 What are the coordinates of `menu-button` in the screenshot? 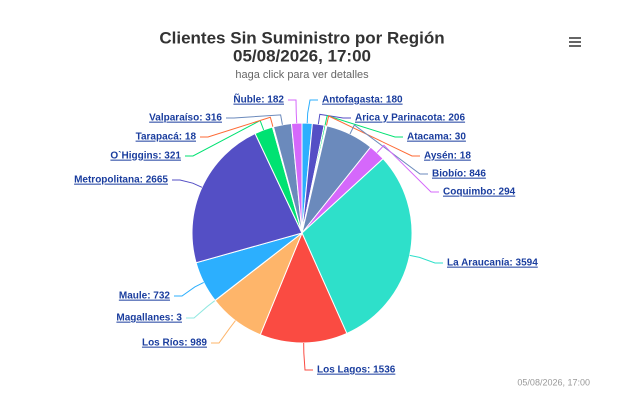 It's located at (575, 43).